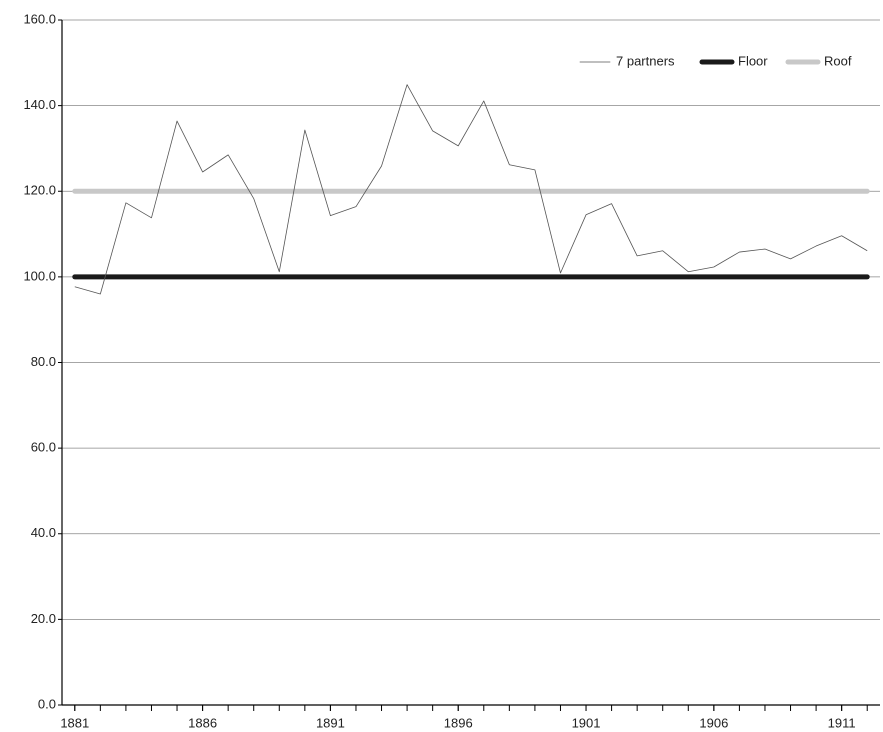 This screenshot has width=883, height=732. What do you see at coordinates (330, 722) in the screenshot?
I see `x-tick-label: 1891` at bounding box center [330, 722].